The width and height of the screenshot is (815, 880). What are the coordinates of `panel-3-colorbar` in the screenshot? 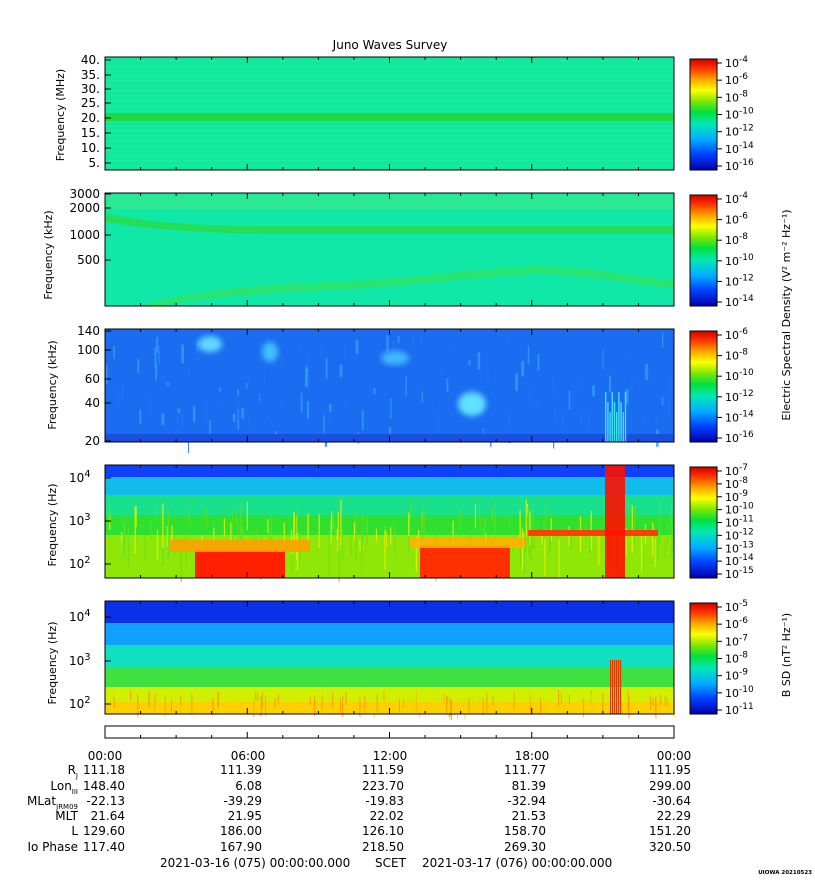 It's located at (703, 386).